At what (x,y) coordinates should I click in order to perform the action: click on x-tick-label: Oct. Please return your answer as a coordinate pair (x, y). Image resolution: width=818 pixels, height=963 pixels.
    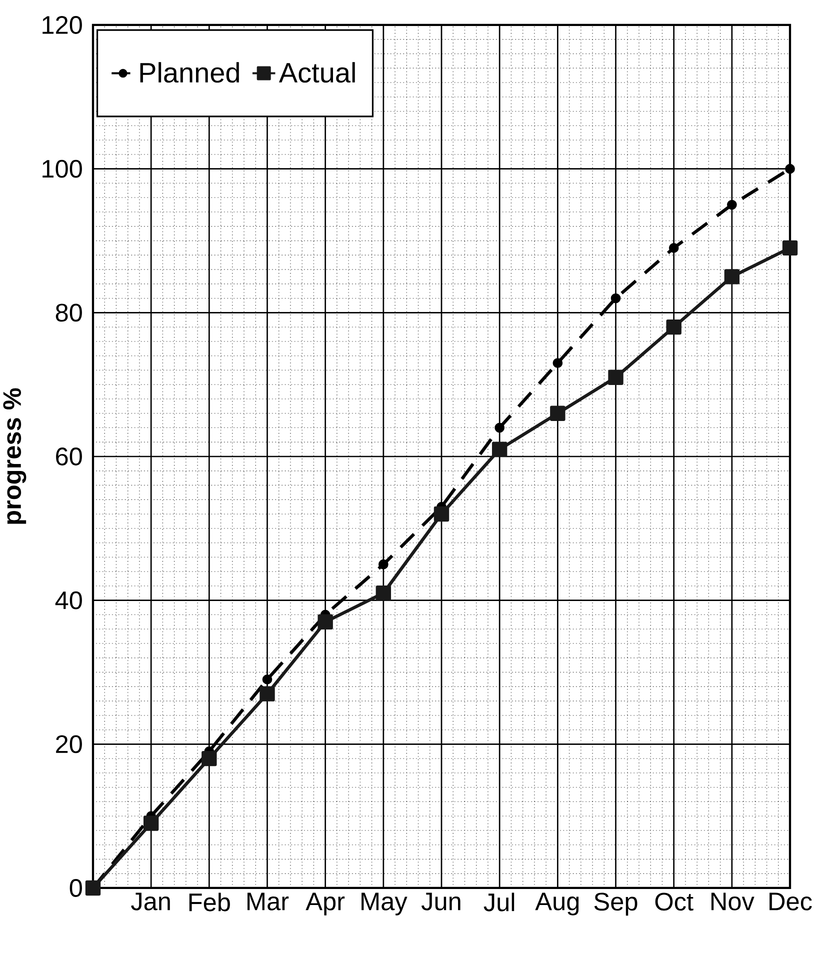
    Looking at the image, I should click on (674, 901).